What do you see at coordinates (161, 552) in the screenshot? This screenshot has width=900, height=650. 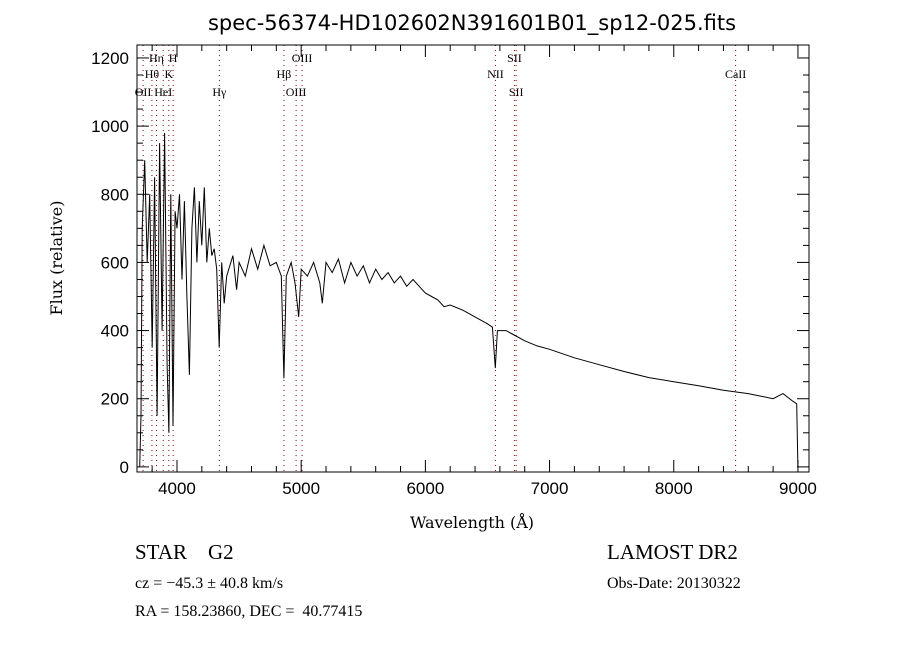 I see `object-class: STAR` at bounding box center [161, 552].